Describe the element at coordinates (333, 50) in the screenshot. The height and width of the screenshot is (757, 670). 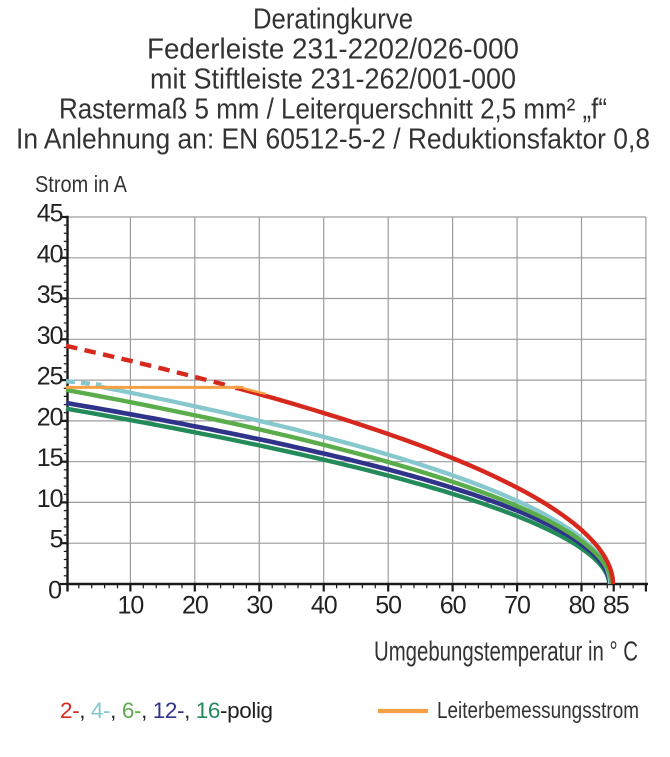
I see `svg-text: Federleiste 231-2202/026-000` at that location.